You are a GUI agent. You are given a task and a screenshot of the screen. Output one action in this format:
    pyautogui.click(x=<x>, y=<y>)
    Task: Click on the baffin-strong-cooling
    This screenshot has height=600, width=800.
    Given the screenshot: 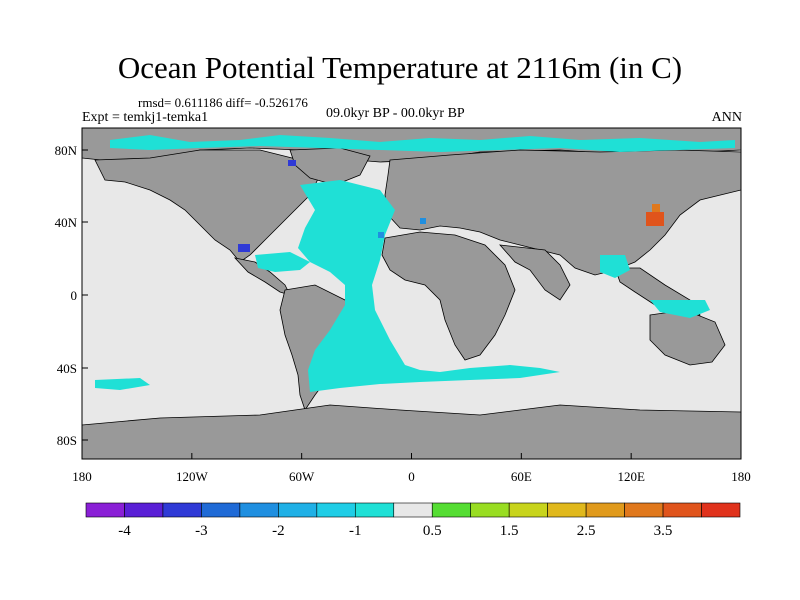 What is the action you would take?
    pyautogui.click(x=292, y=163)
    